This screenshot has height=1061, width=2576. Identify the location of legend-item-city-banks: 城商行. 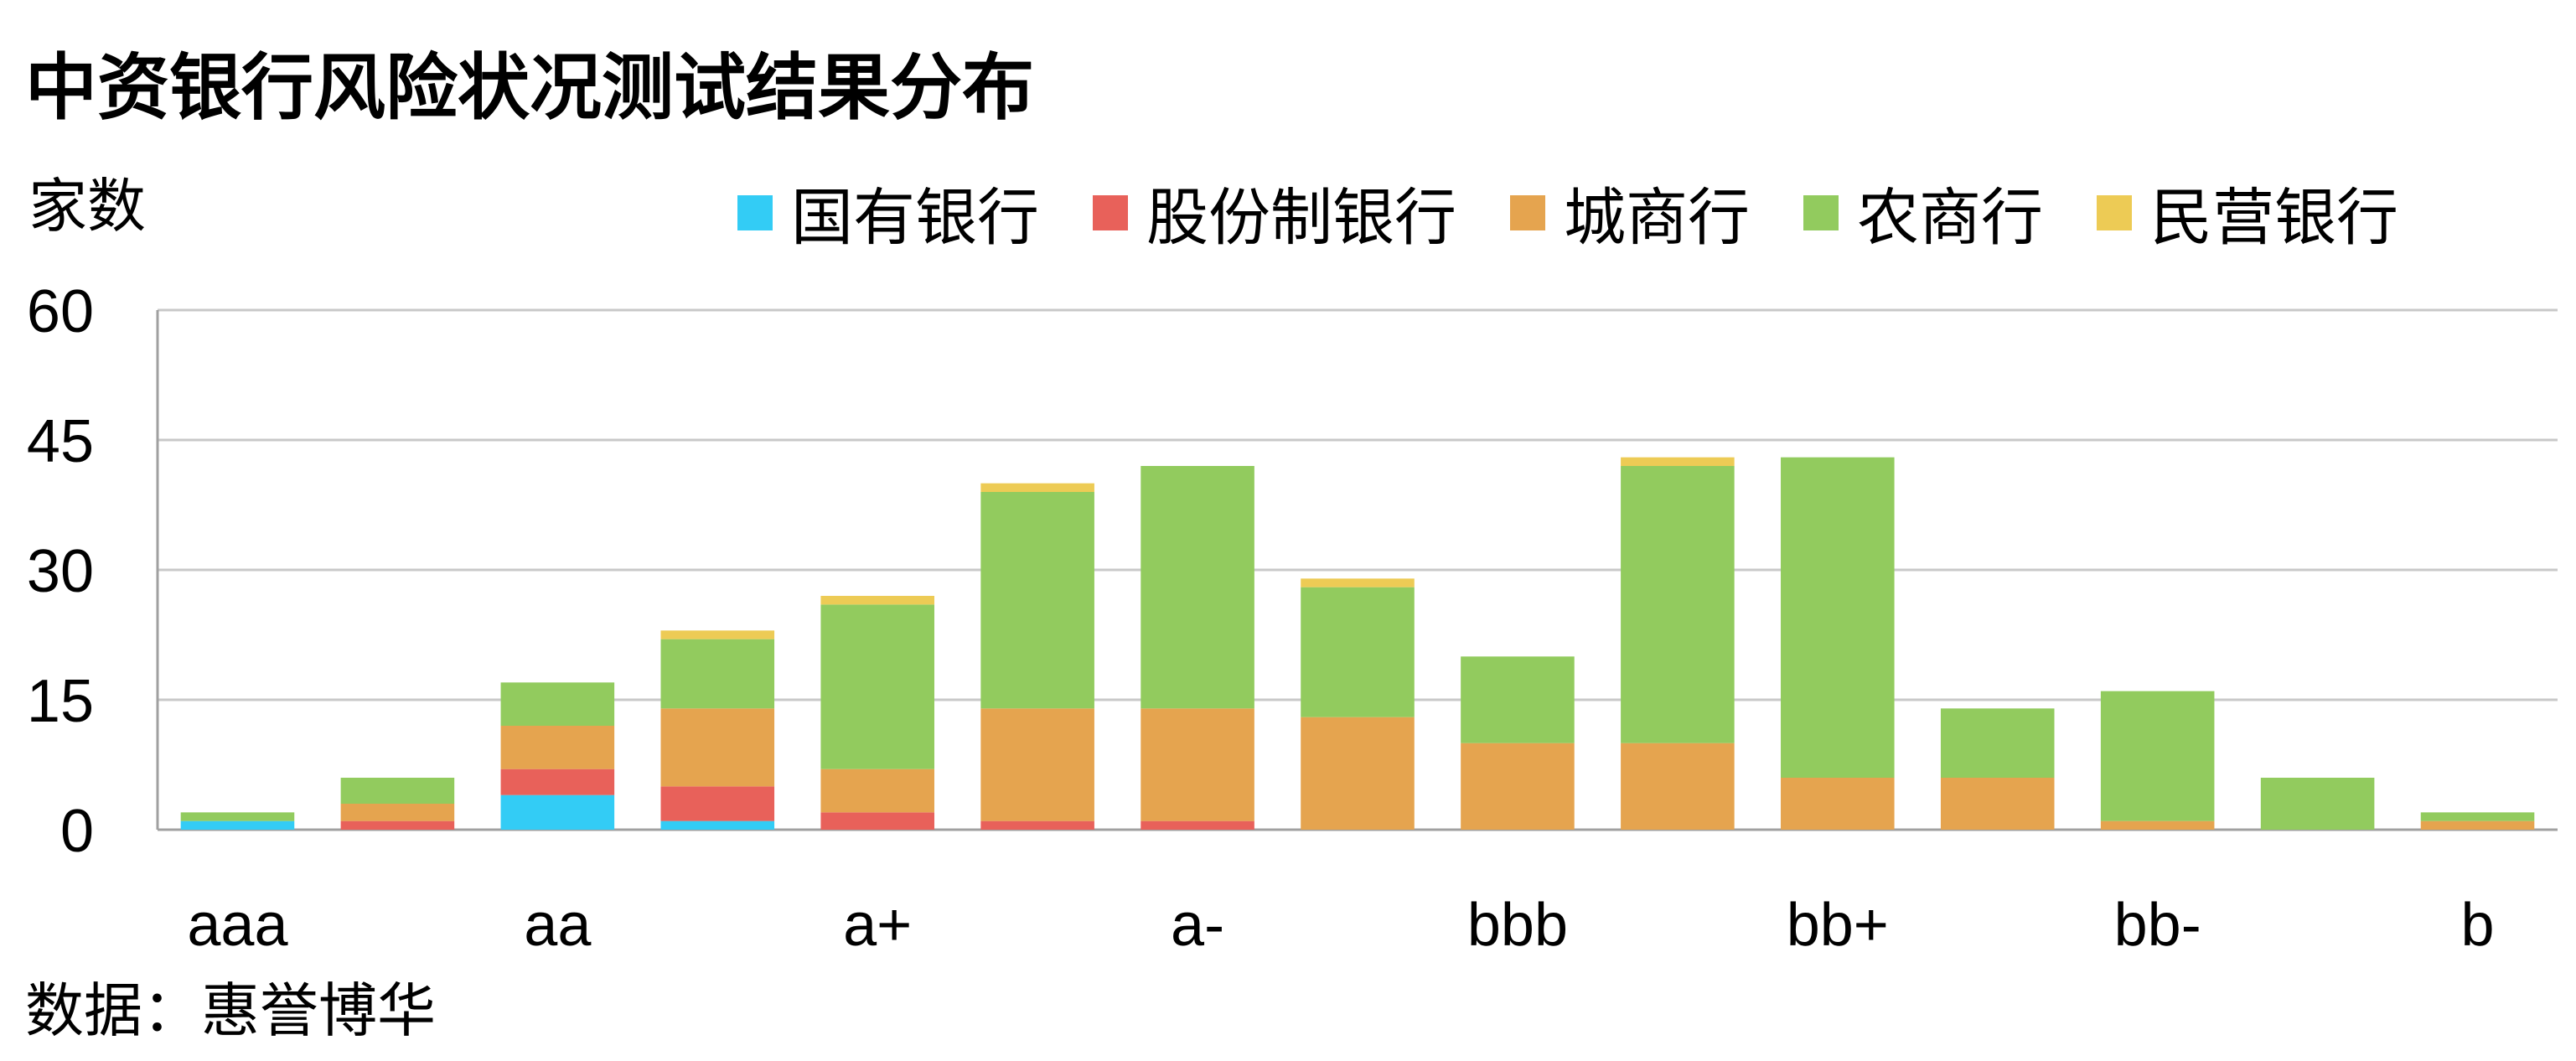
(1630, 212).